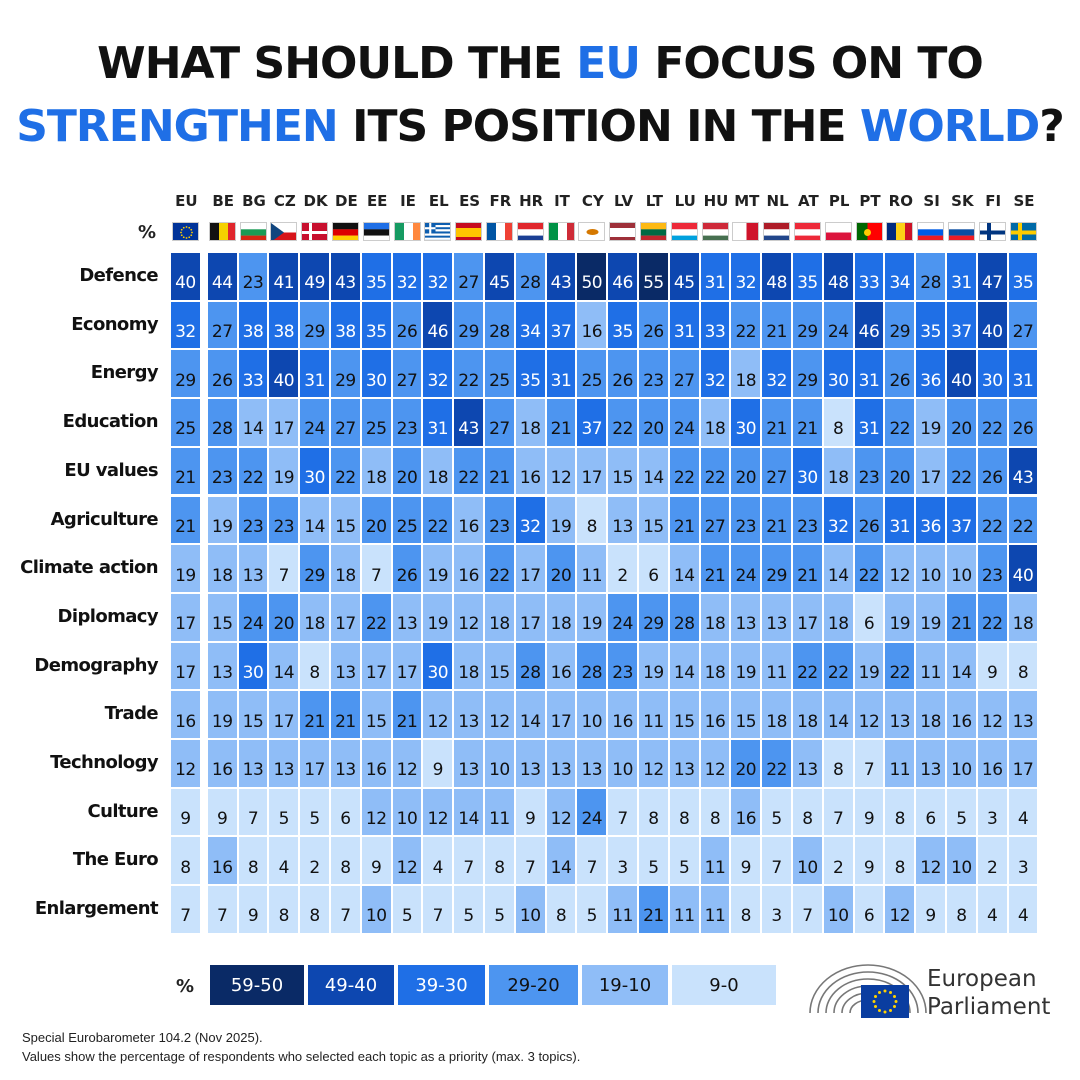 Image resolution: width=1080 pixels, height=1080 pixels. What do you see at coordinates (185, 812) in the screenshot?
I see `heatmap-cell: 9` at bounding box center [185, 812].